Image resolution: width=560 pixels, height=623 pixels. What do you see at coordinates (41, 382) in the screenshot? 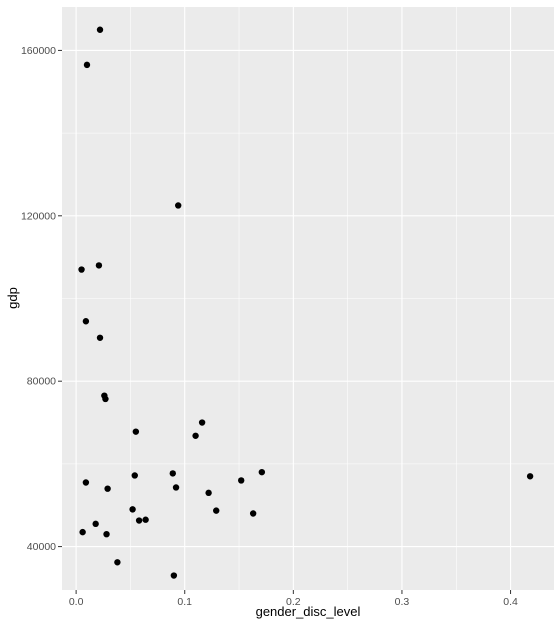
I see `y-tick-label: 80000` at bounding box center [41, 382].